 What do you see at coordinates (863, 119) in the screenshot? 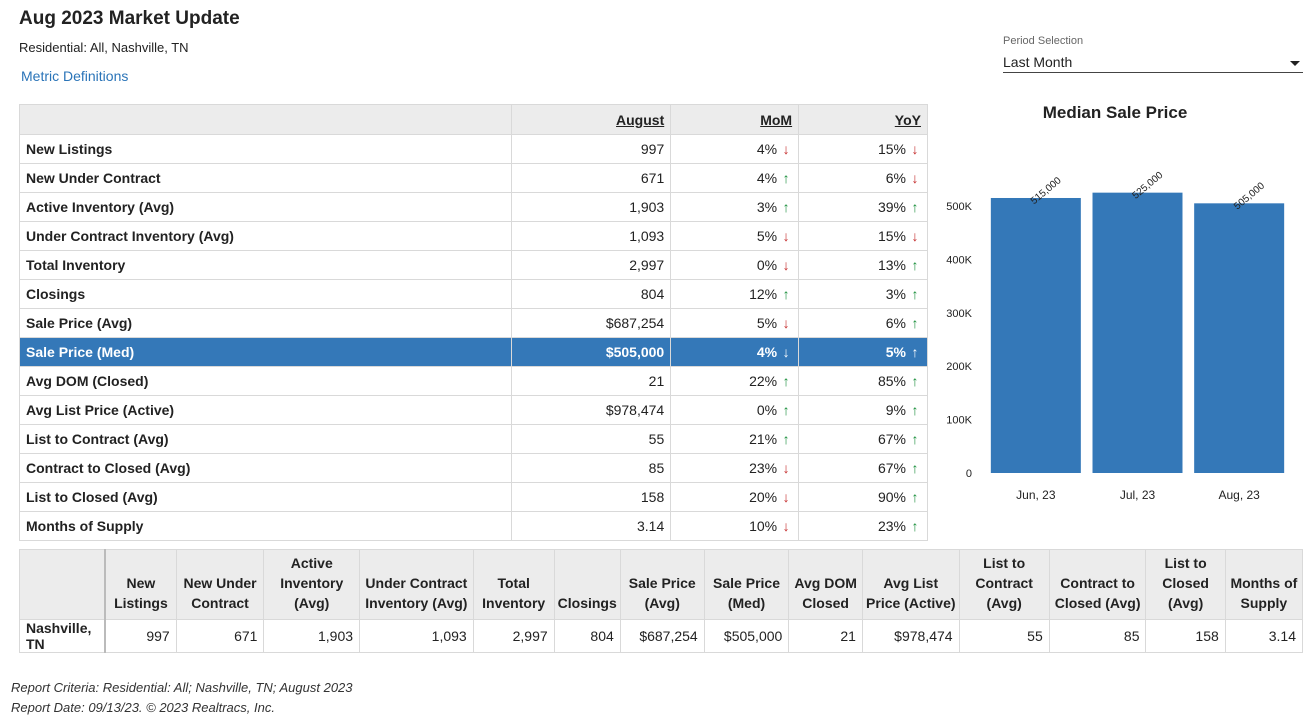
I see `column-header-yoy: YoY` at bounding box center [863, 119].